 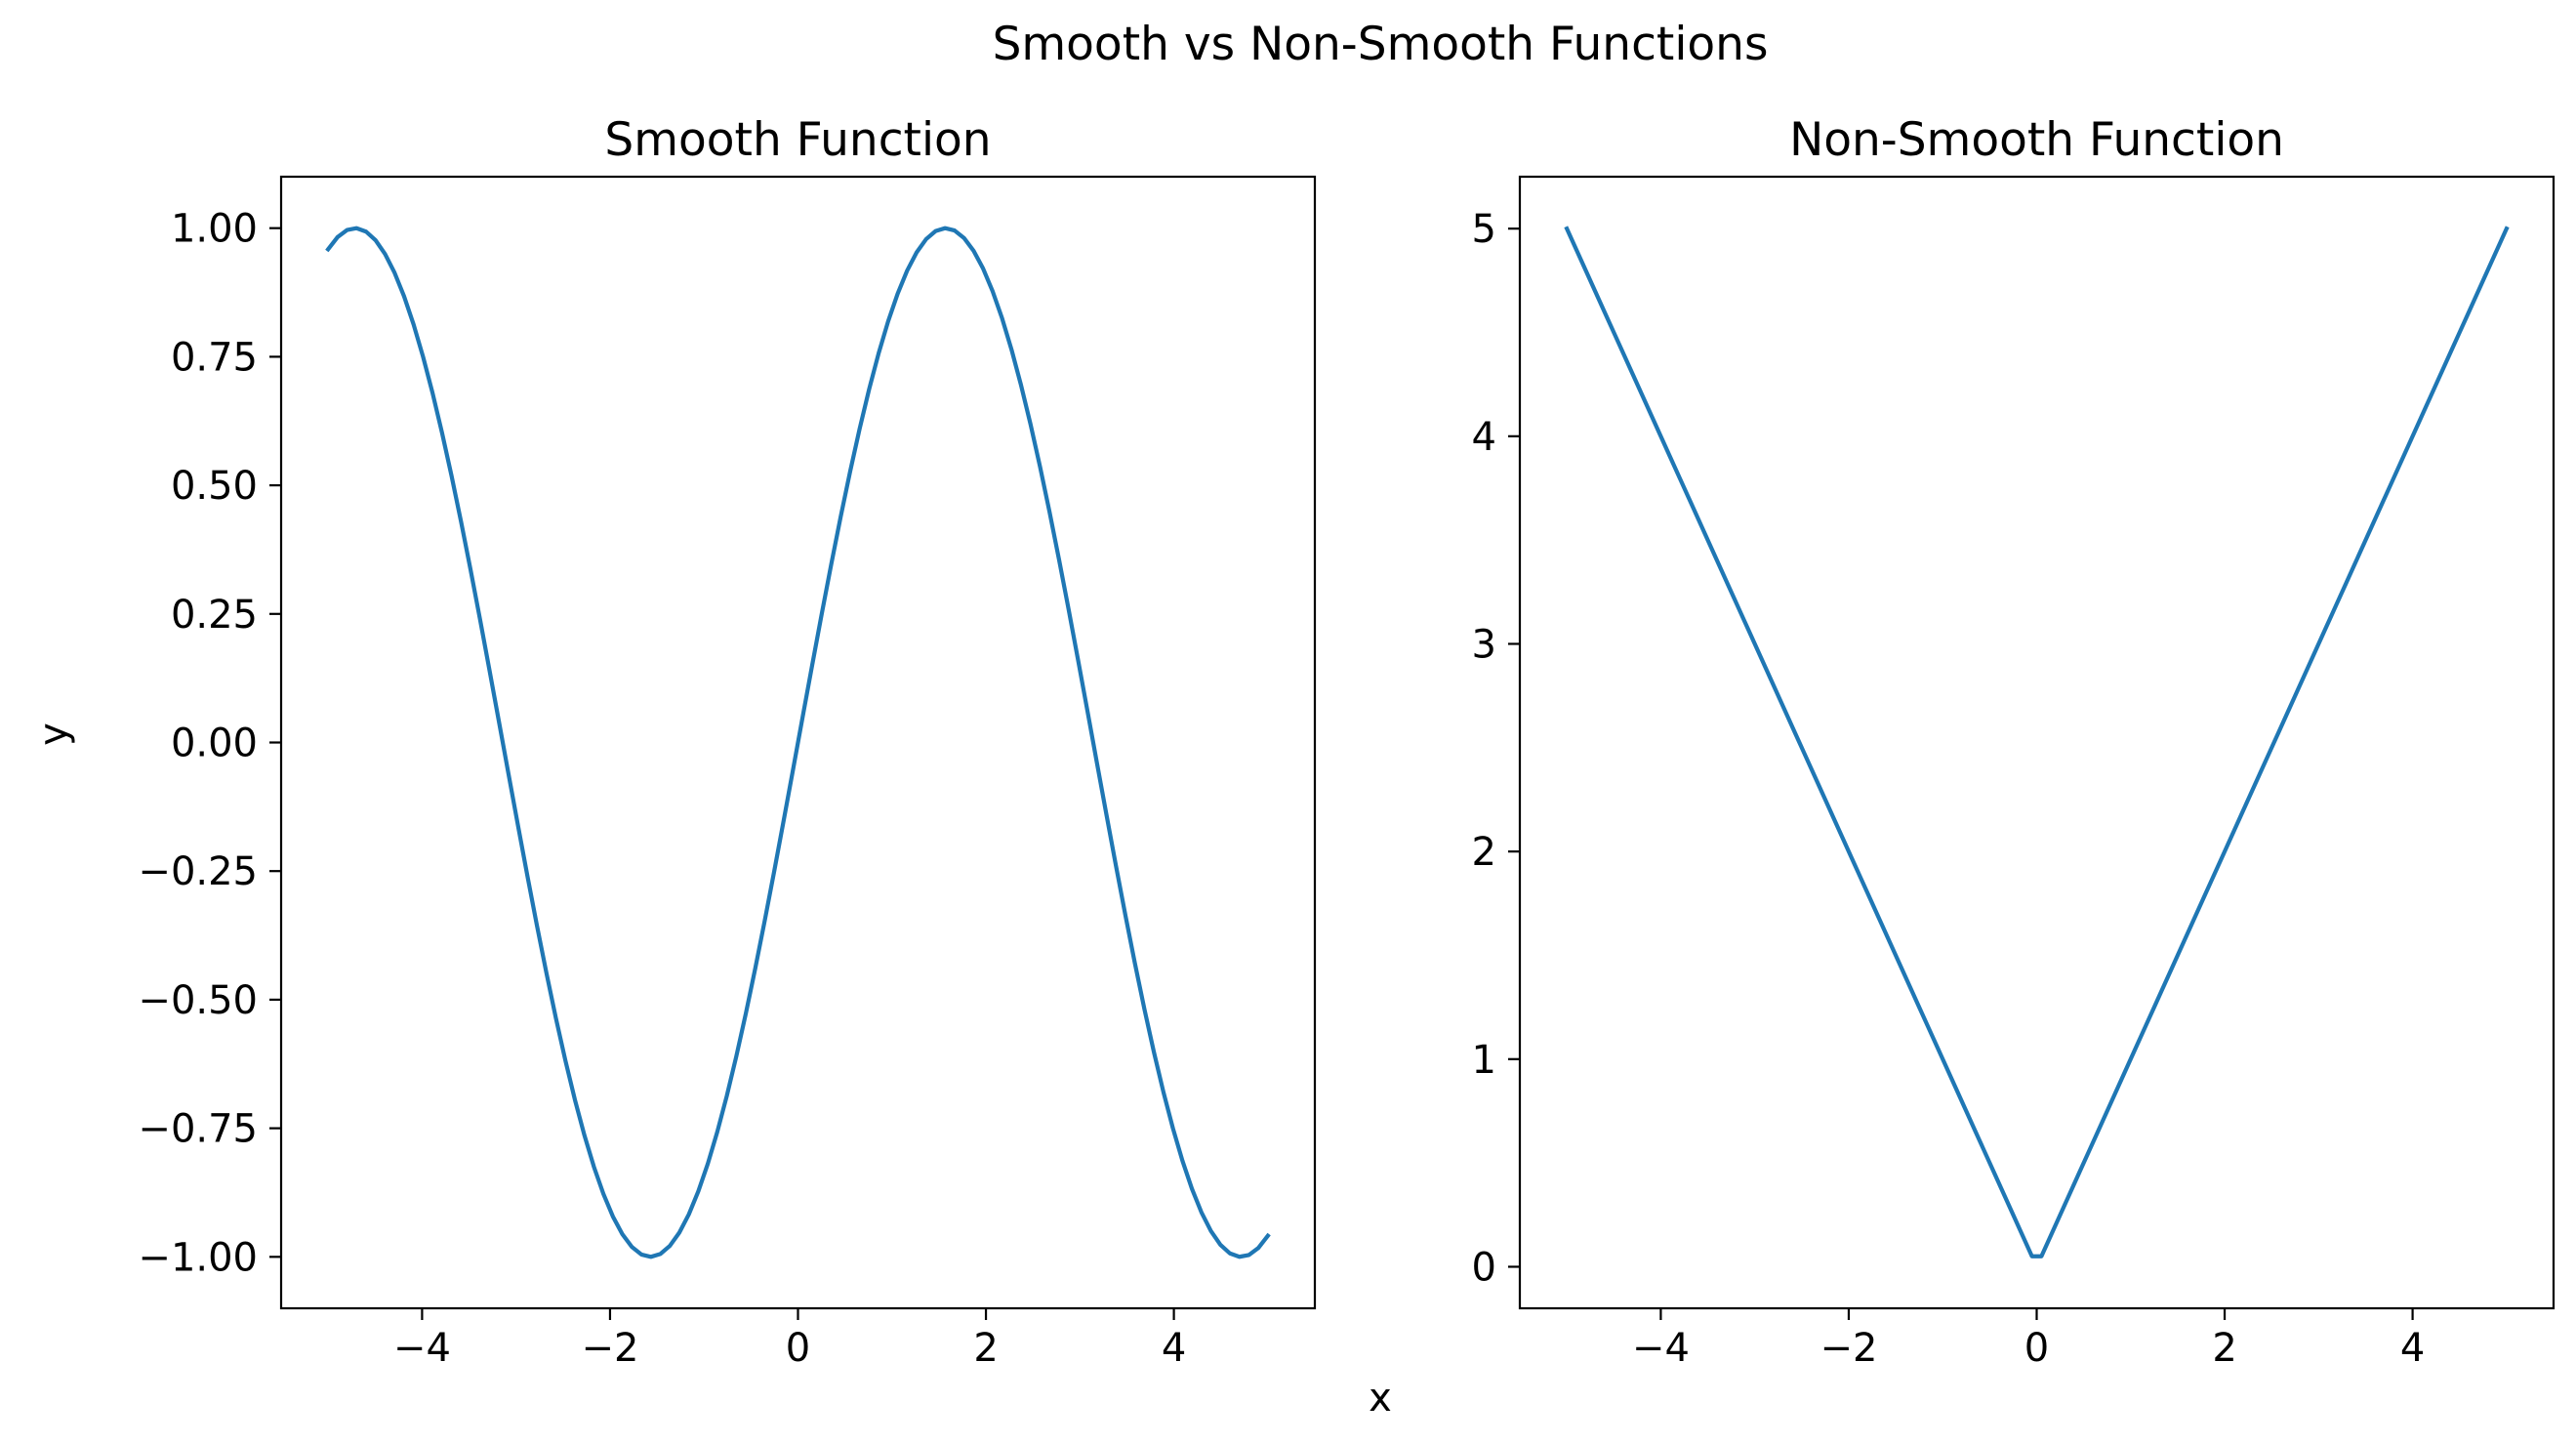 What do you see at coordinates (1381, 44) in the screenshot?
I see `figure-title: Smooth vs Non-Smooth Functions` at bounding box center [1381, 44].